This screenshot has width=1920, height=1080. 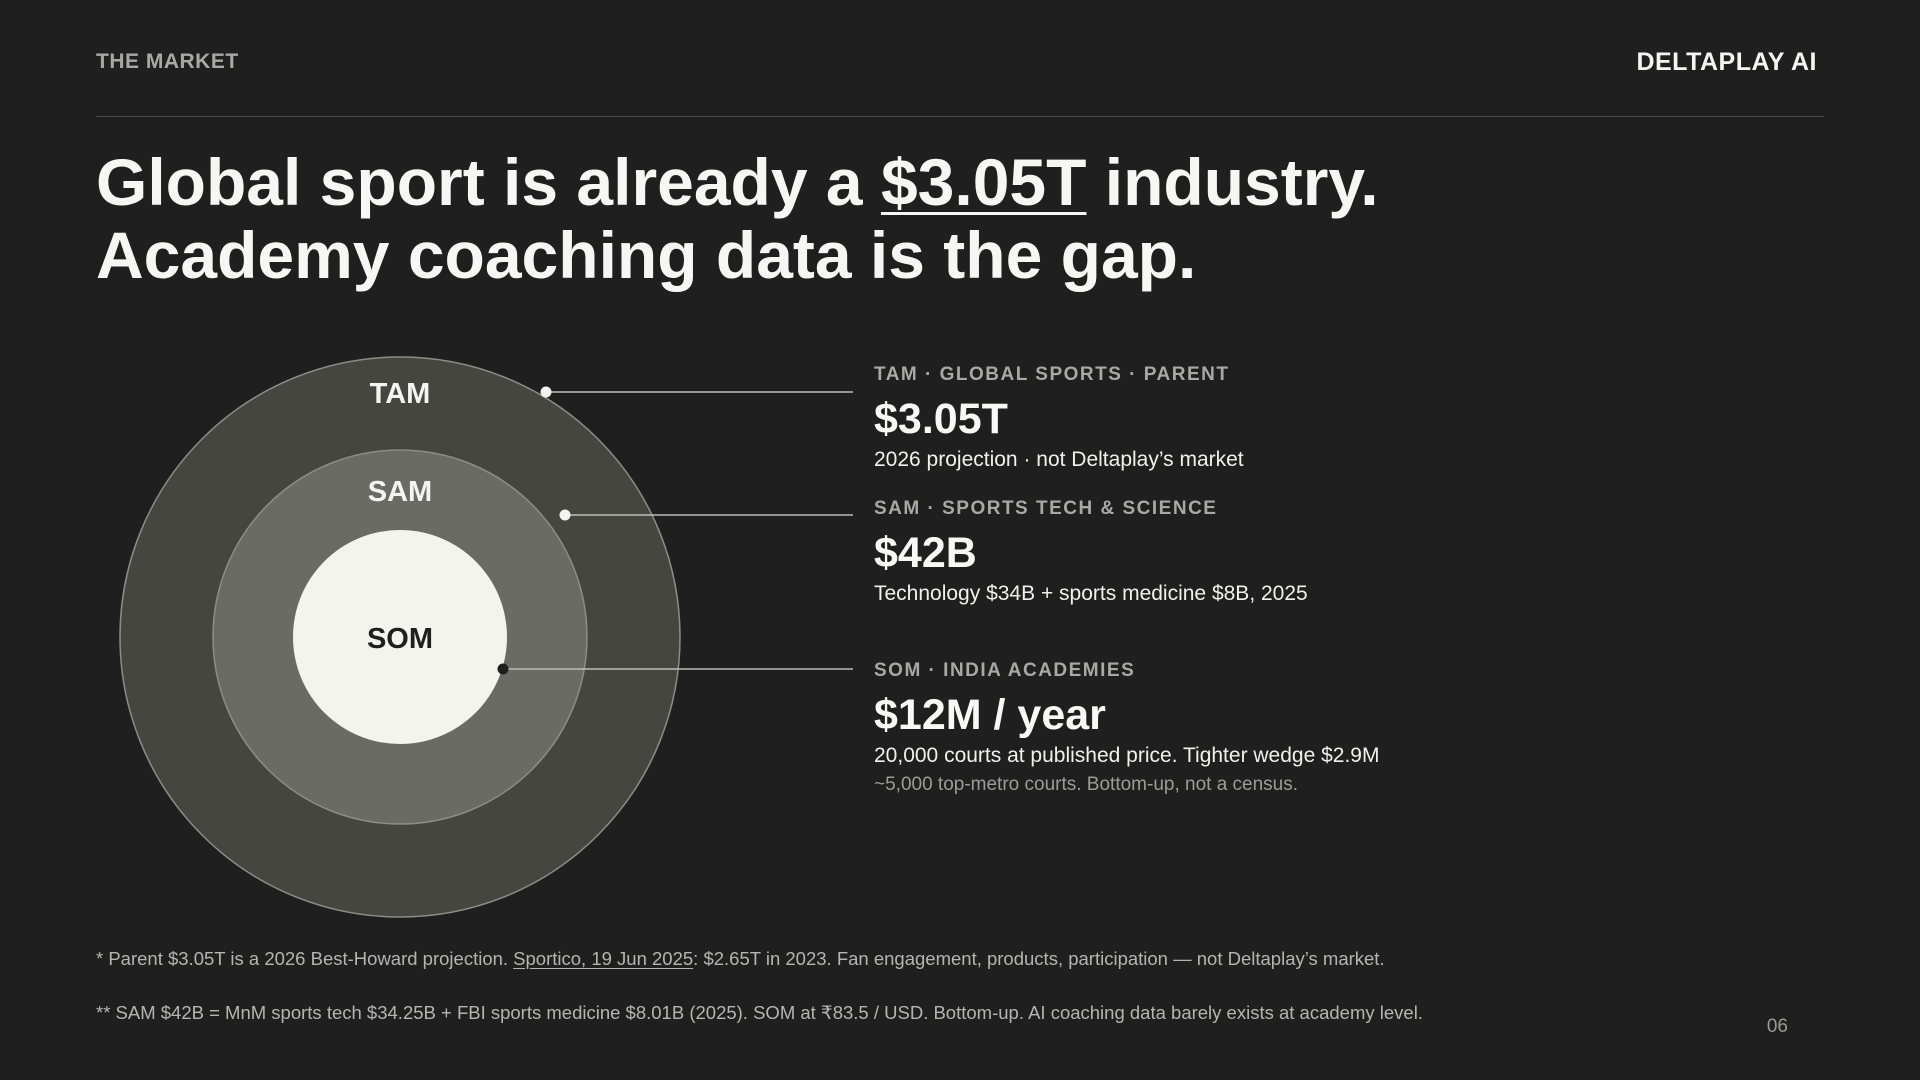 What do you see at coordinates (546, 392) in the screenshot?
I see `tam-leader-dot` at bounding box center [546, 392].